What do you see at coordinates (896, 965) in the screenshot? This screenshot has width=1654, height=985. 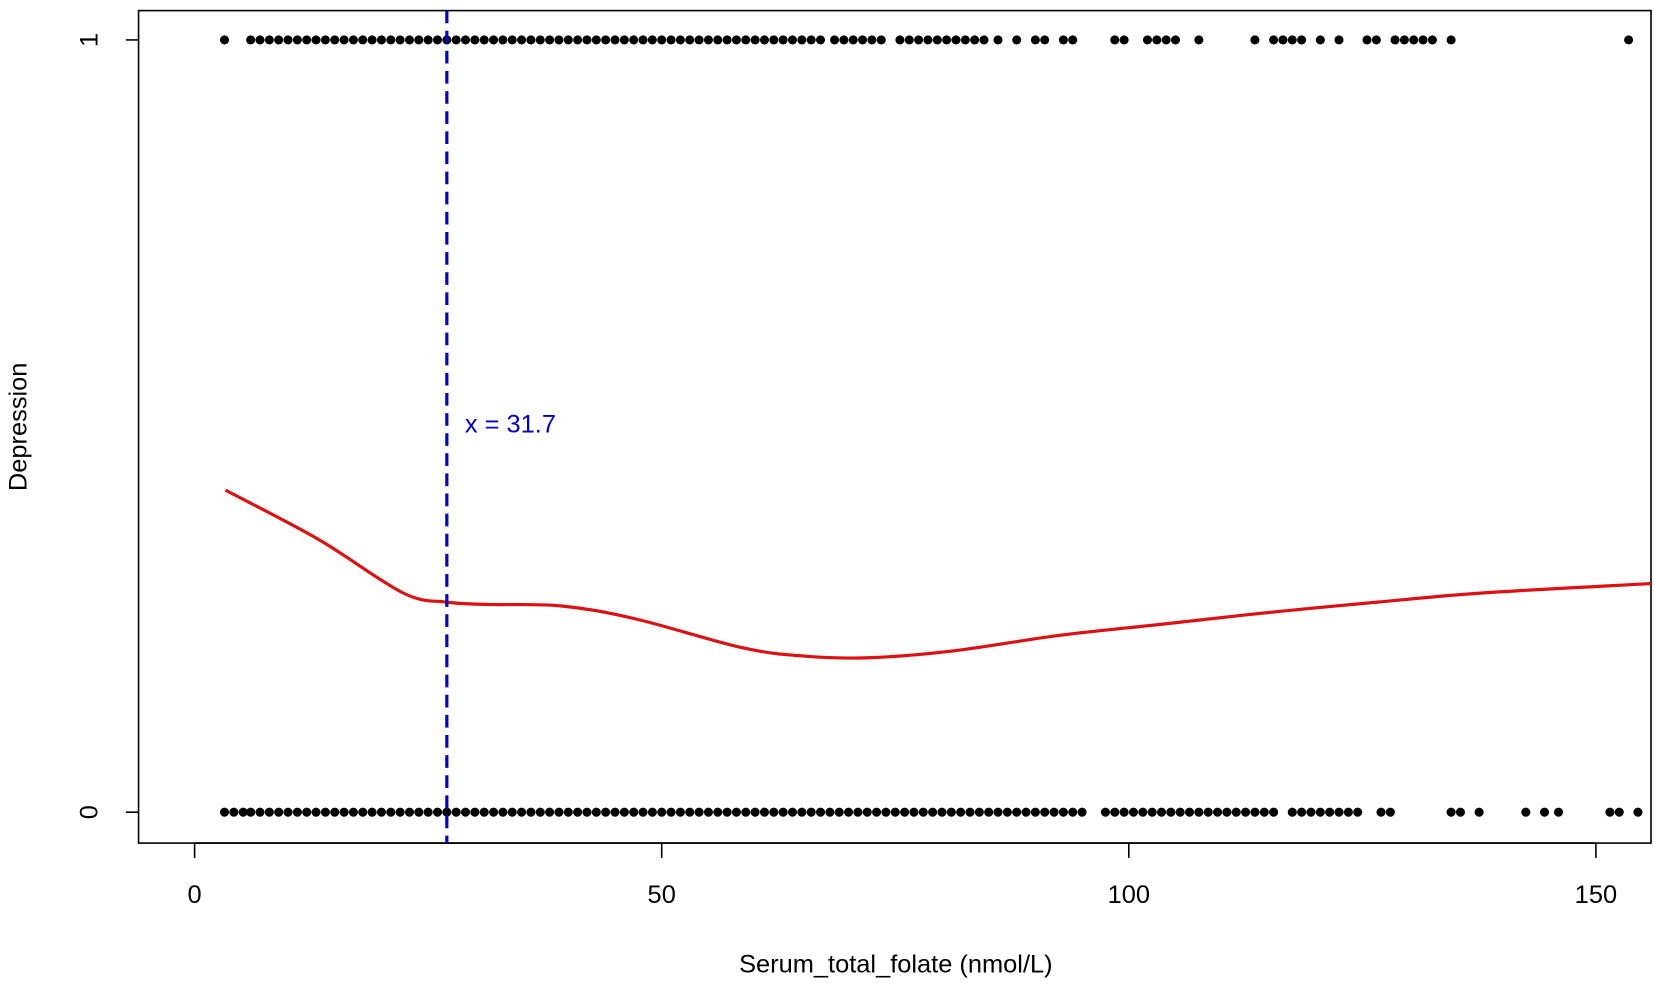 I see `x-axis-label: Serum_total_folate (nmol/L)` at bounding box center [896, 965].